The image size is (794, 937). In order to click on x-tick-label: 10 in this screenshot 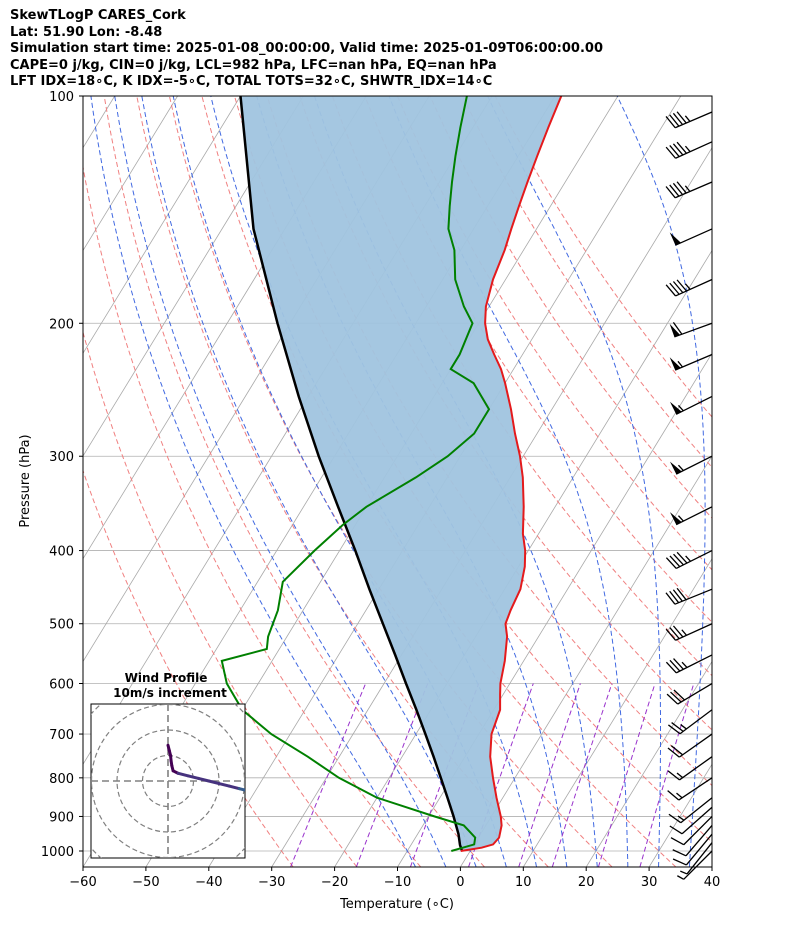, I will do `click(523, 882)`.